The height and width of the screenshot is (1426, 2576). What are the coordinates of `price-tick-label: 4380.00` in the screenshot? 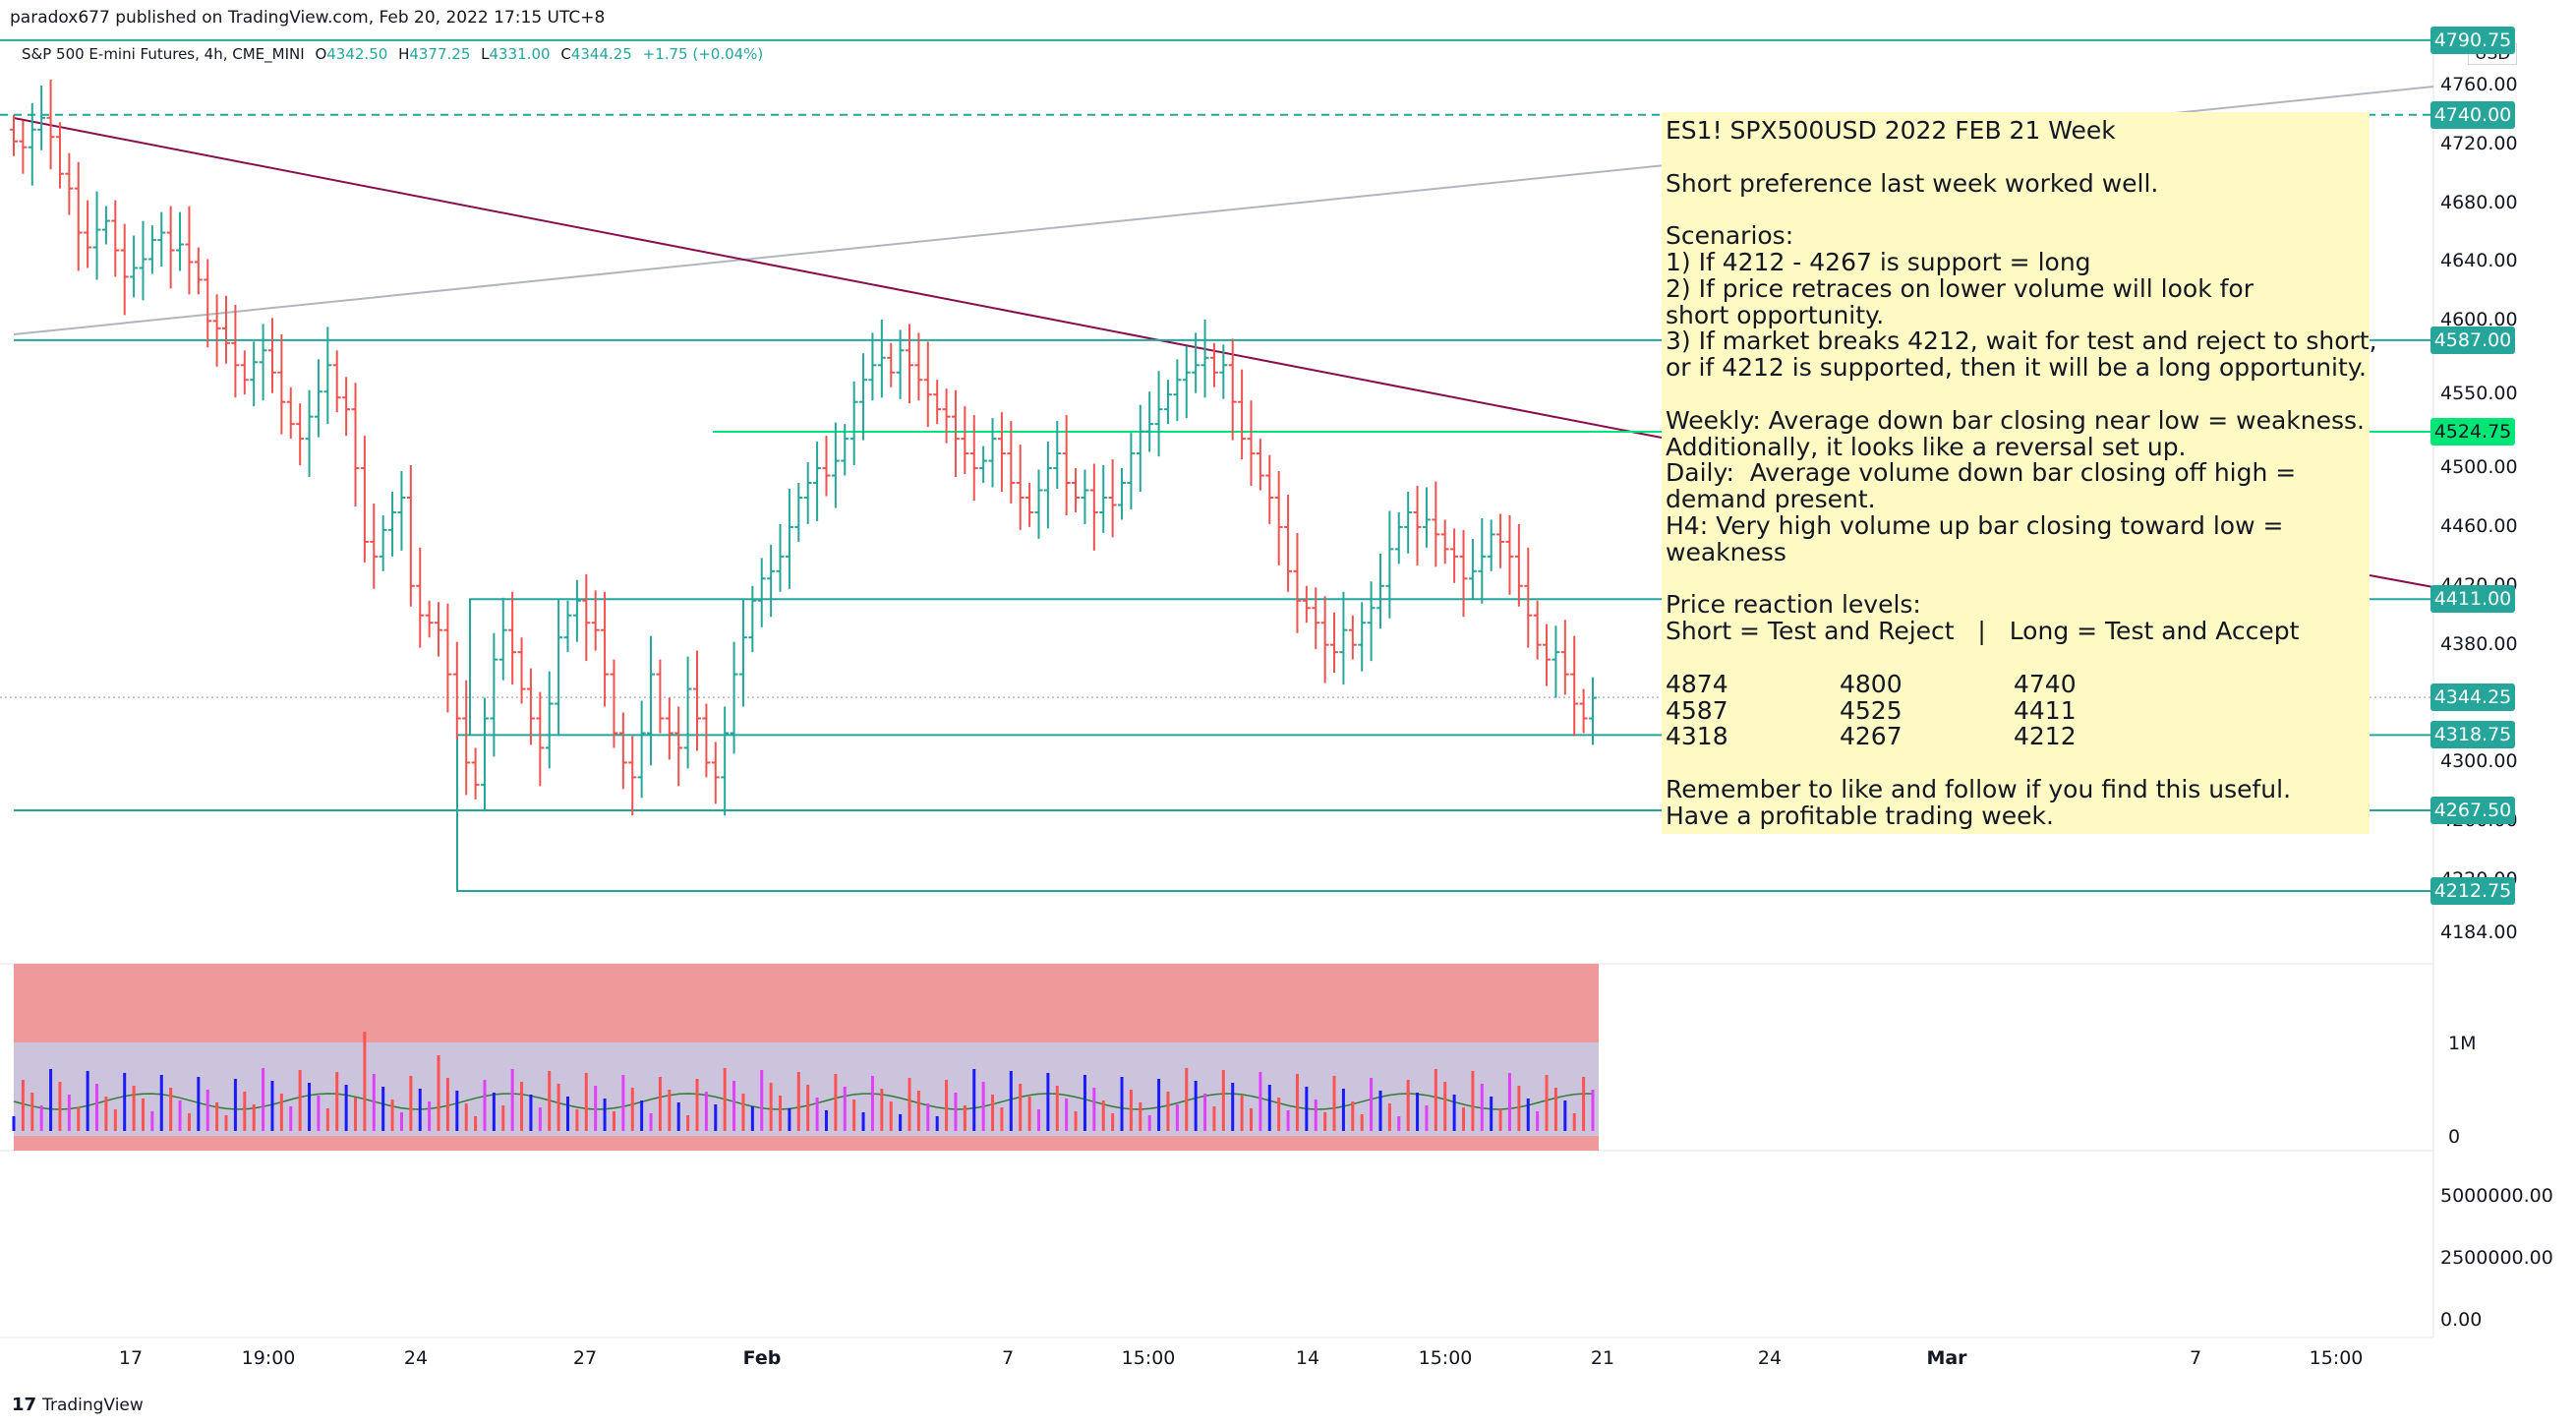 It's located at (2479, 643).